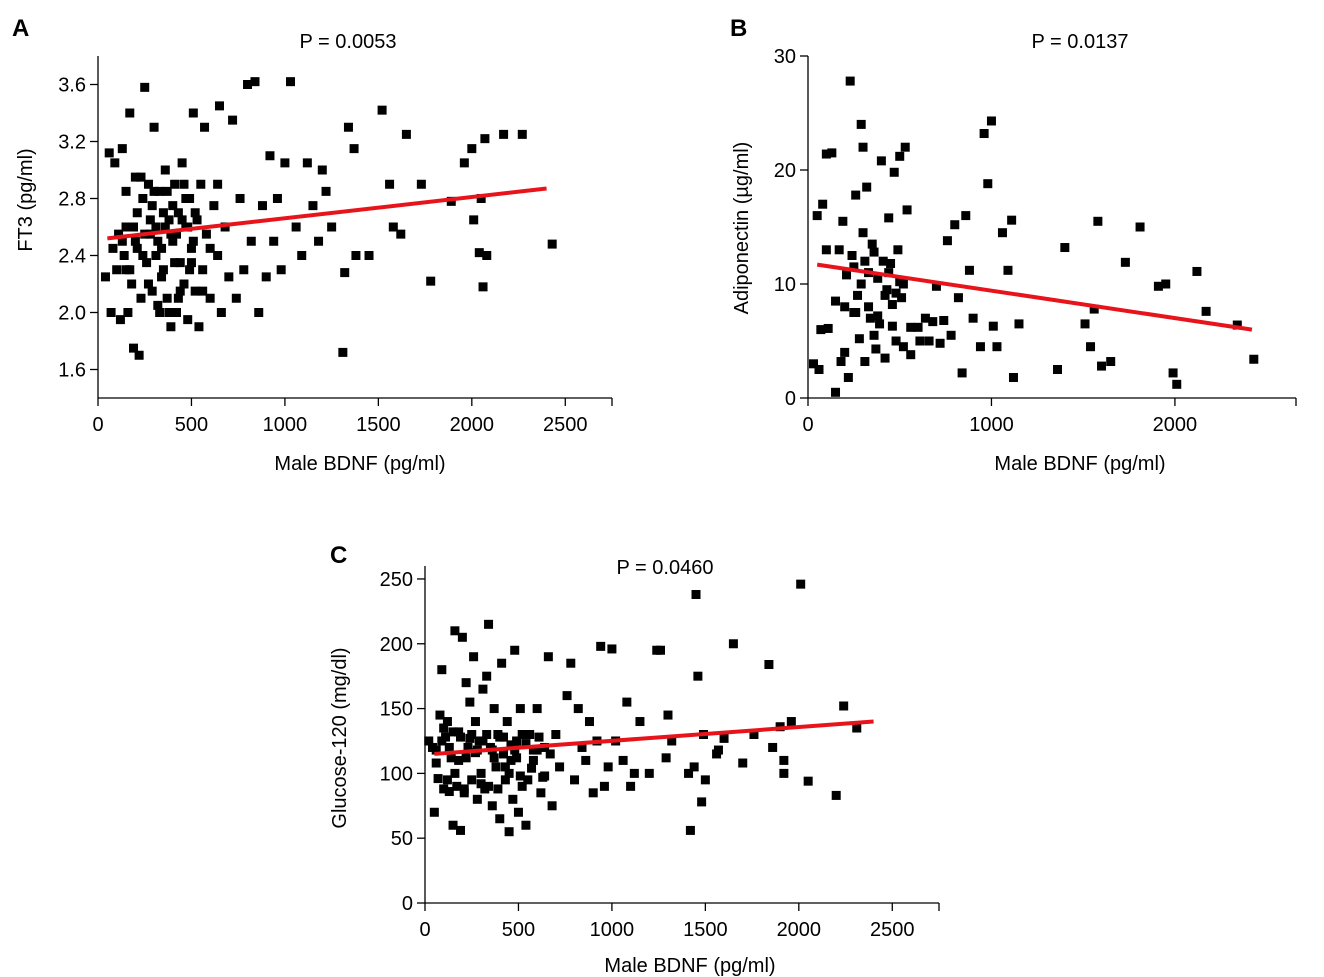 Image resolution: width=1324 pixels, height=977 pixels. What do you see at coordinates (72, 371) in the screenshot?
I see `y-tick-label: 1.6` at bounding box center [72, 371].